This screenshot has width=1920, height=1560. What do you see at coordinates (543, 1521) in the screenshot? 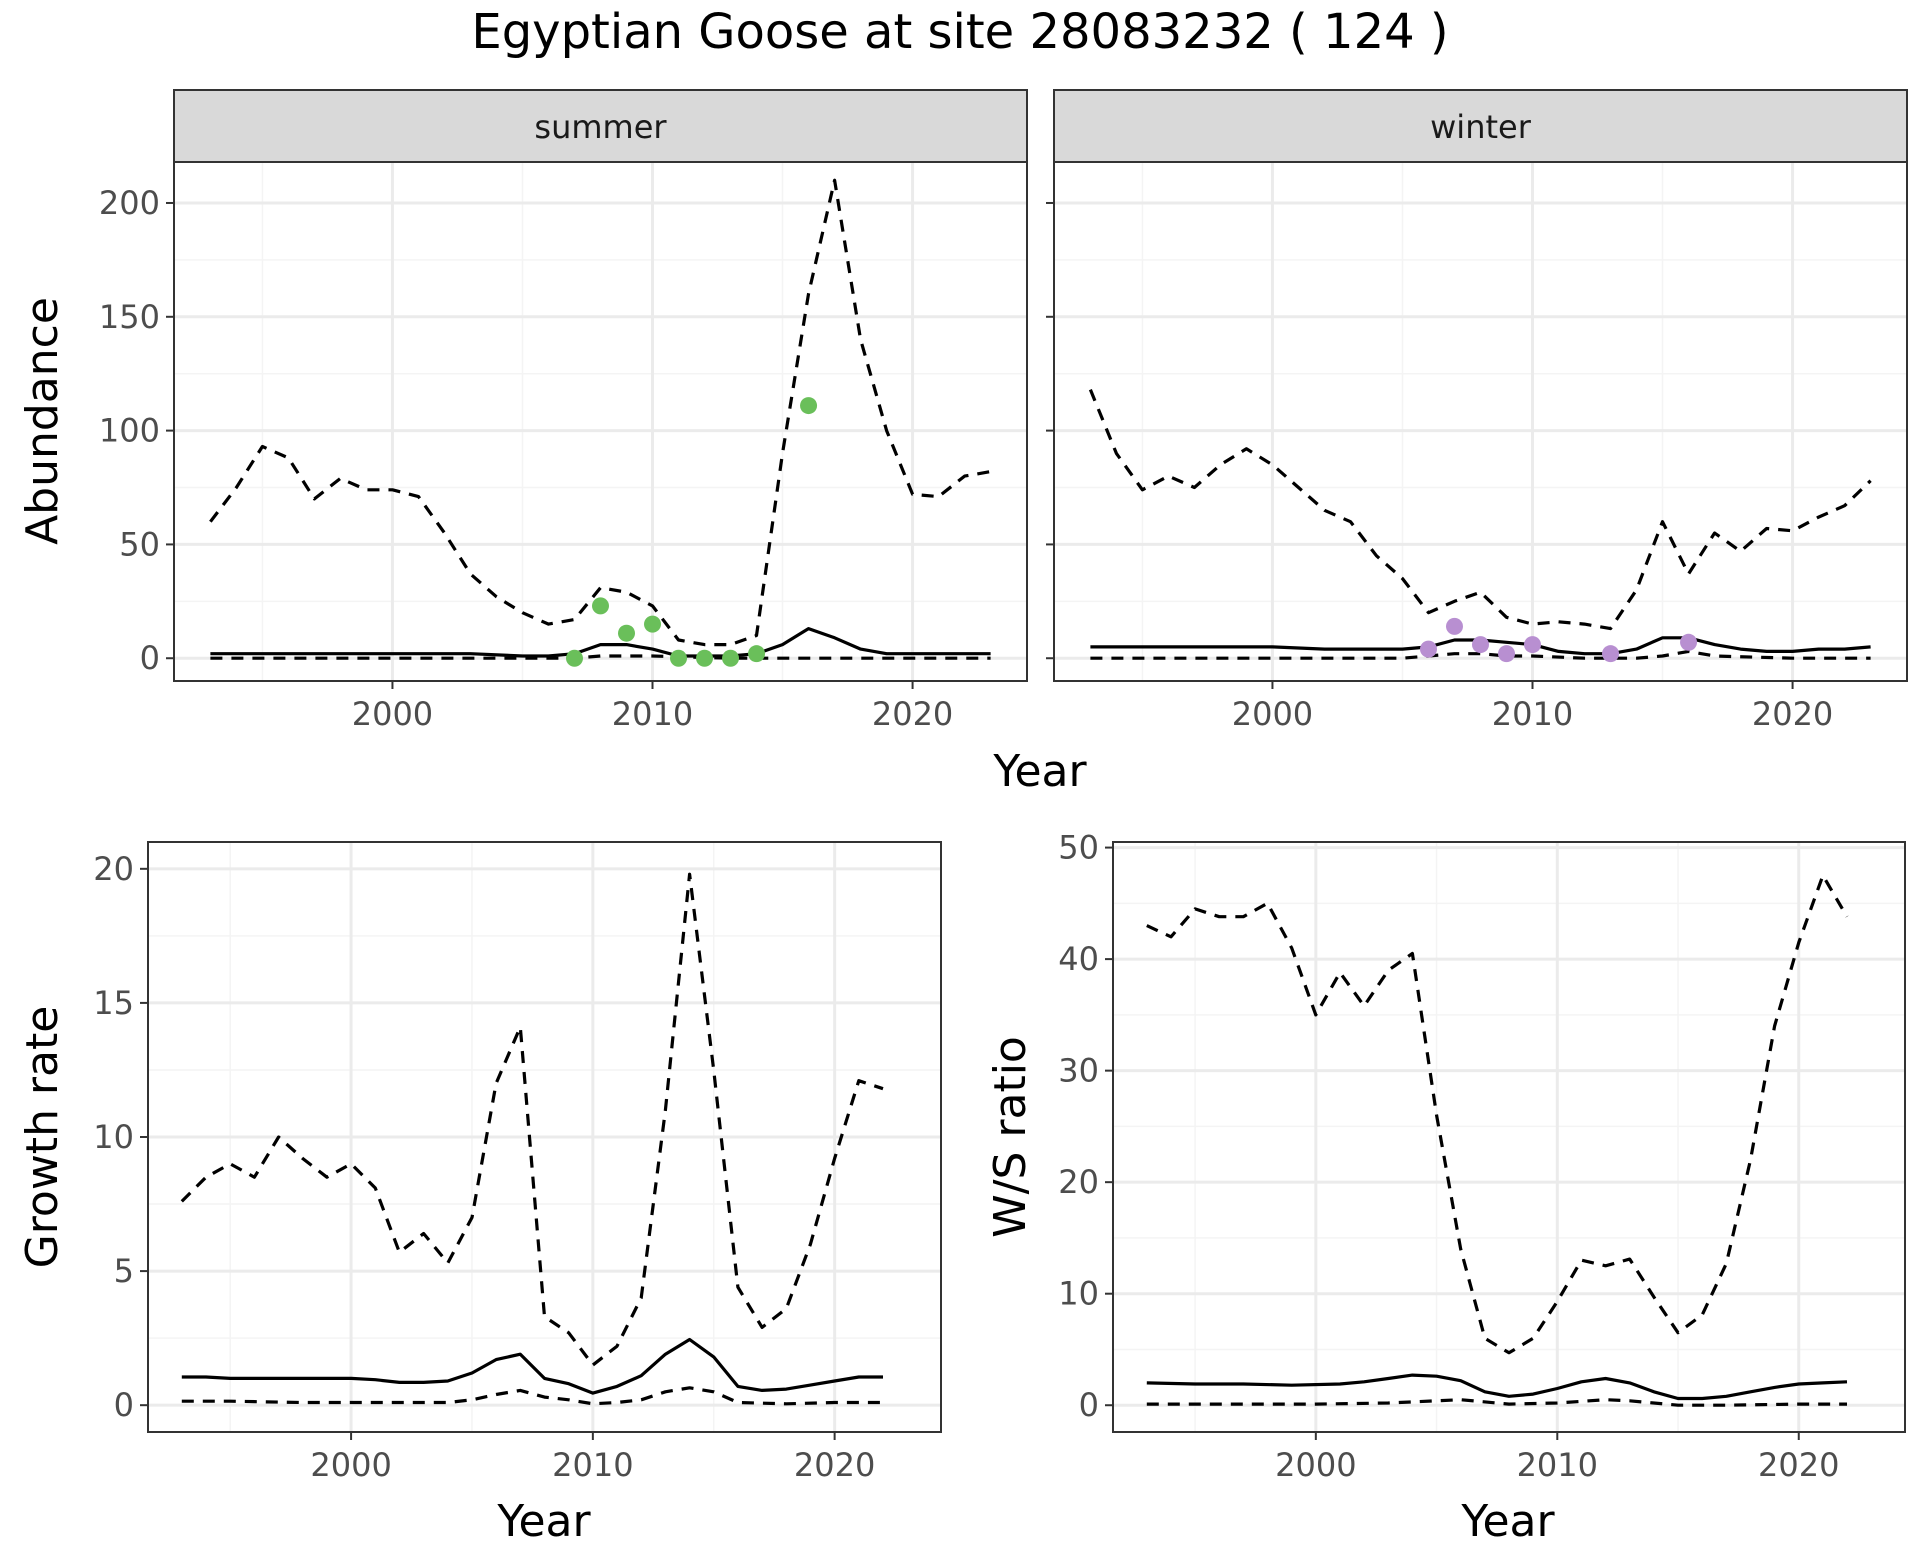
I see `x-axis-title-growth: Year` at bounding box center [543, 1521].